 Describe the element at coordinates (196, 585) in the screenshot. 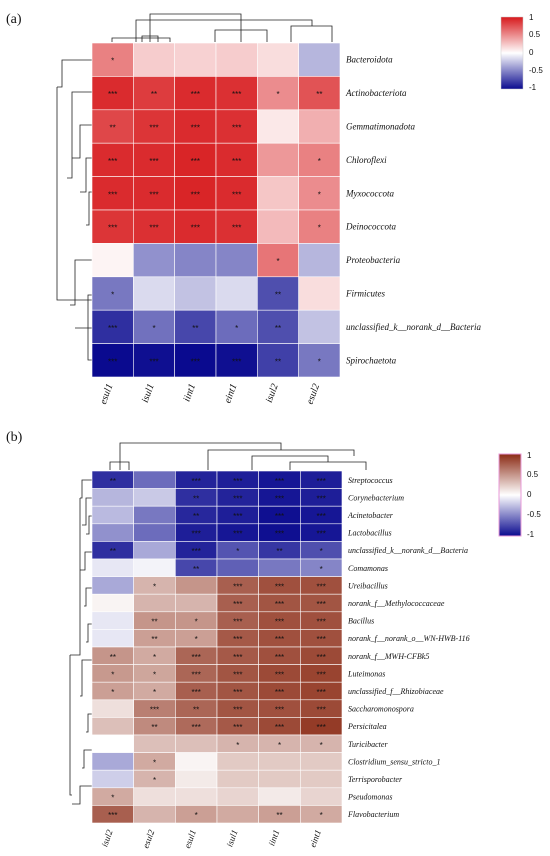

I see `heatmap-cell-ureibacillus-esul1` at that location.